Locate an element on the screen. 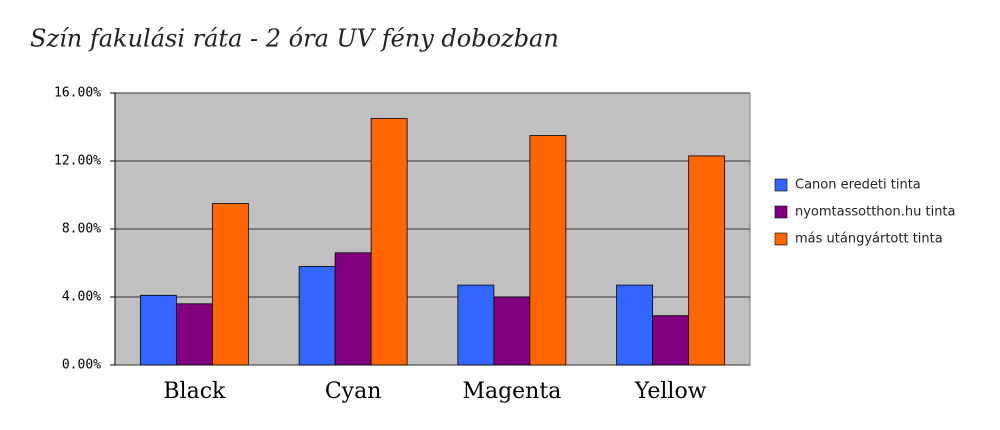 The image size is (1000, 430). legend-label: Canon eredeti tinta is located at coordinates (858, 185).